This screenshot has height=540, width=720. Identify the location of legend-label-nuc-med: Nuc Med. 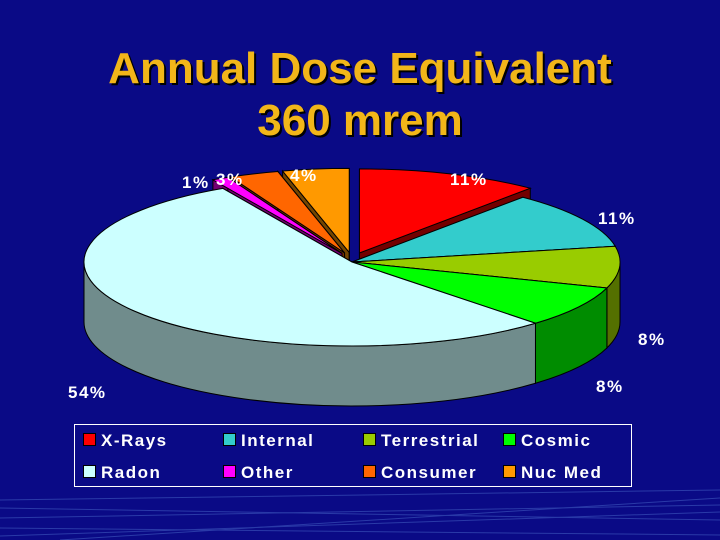
(562, 472).